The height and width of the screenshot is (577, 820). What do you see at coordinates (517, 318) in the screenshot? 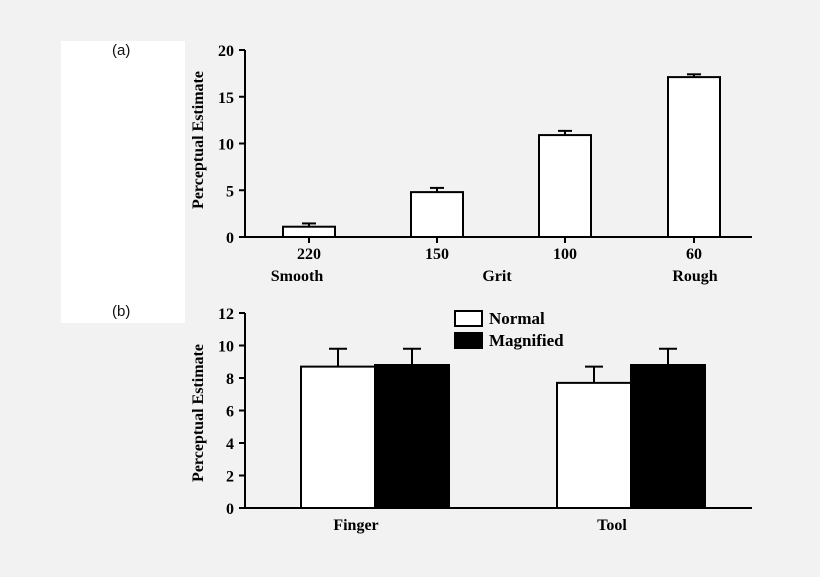
I see `legend-label-normal: Normal` at bounding box center [517, 318].